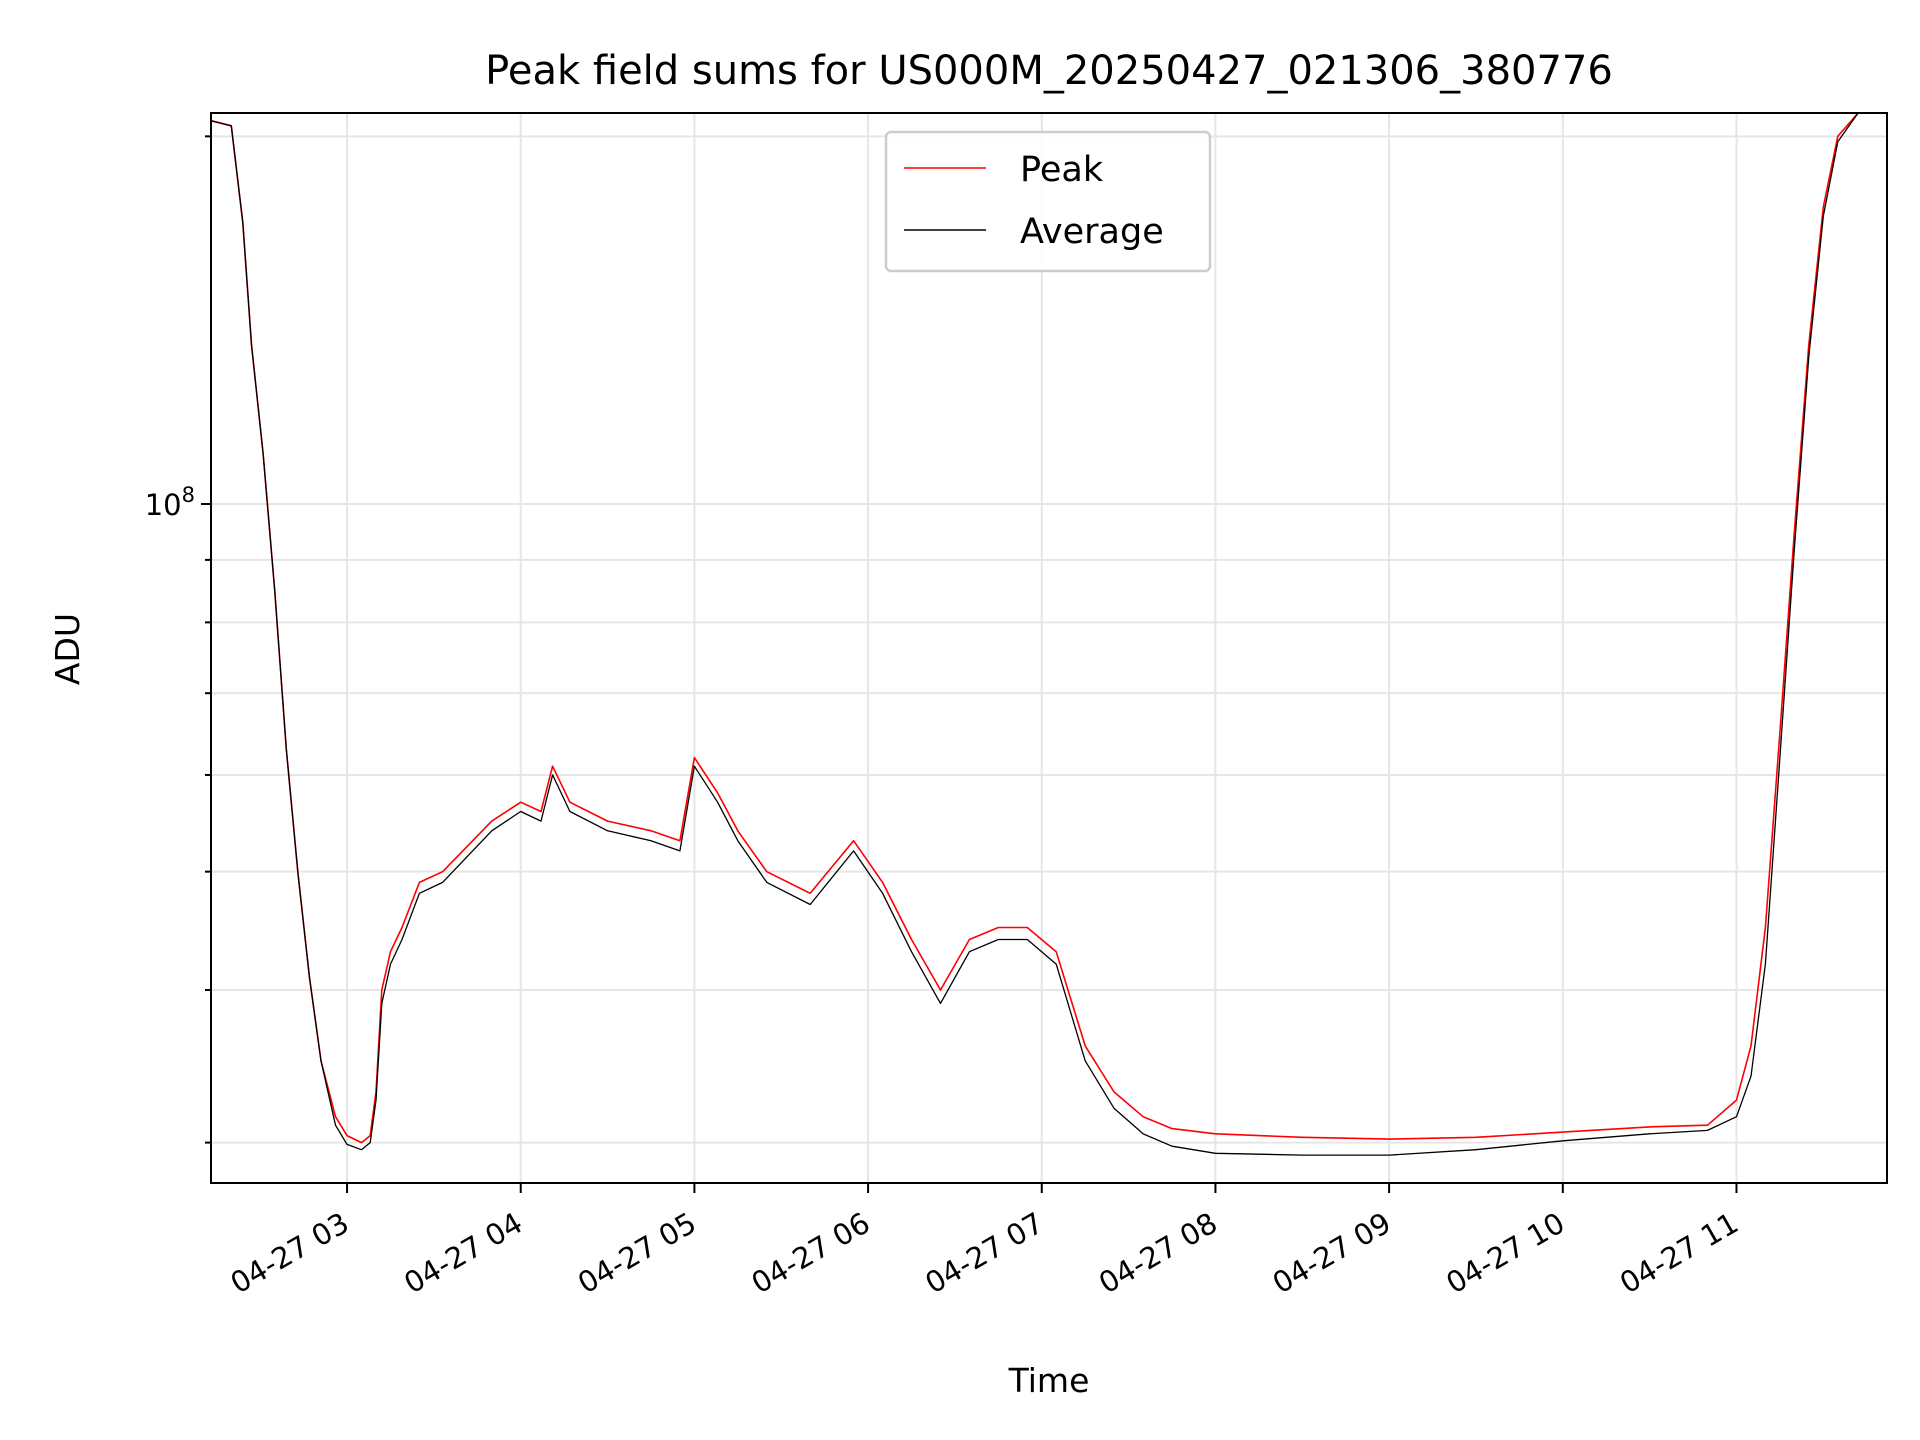 The image size is (1920, 1440). I want to click on legend: Peak Average, so click(1048, 201).